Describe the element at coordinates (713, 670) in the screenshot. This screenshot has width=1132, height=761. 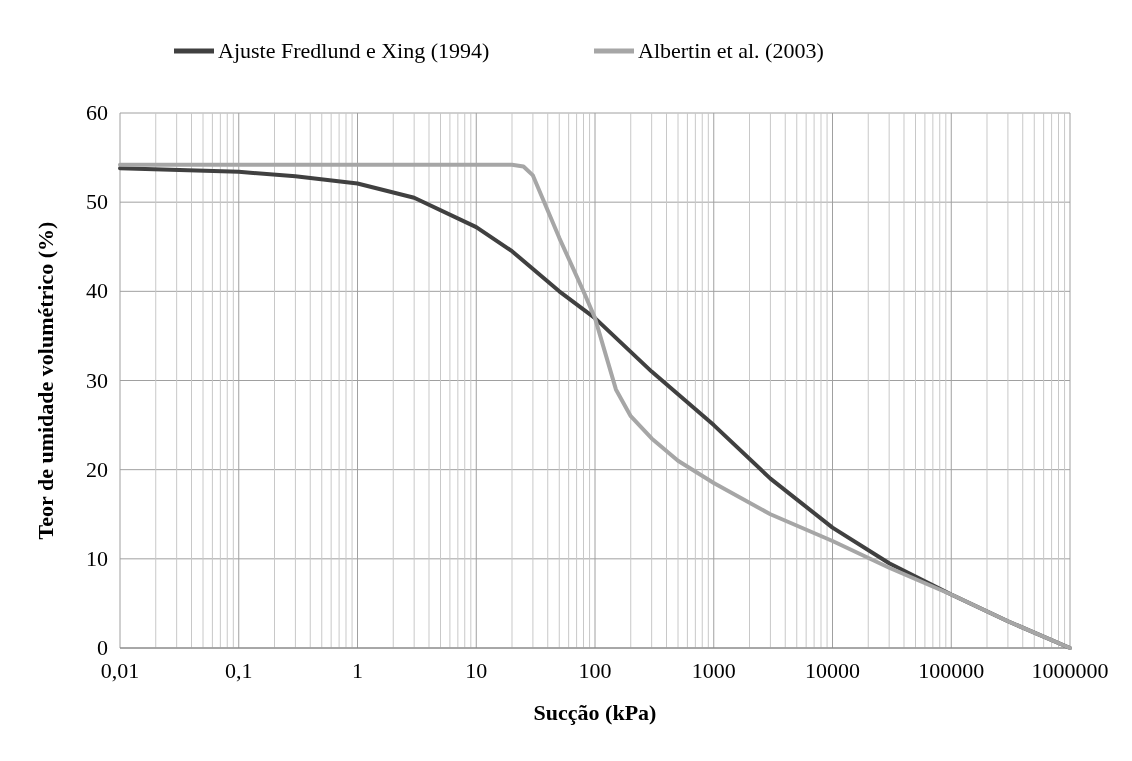
I see `x-tick-label: 1000` at that location.